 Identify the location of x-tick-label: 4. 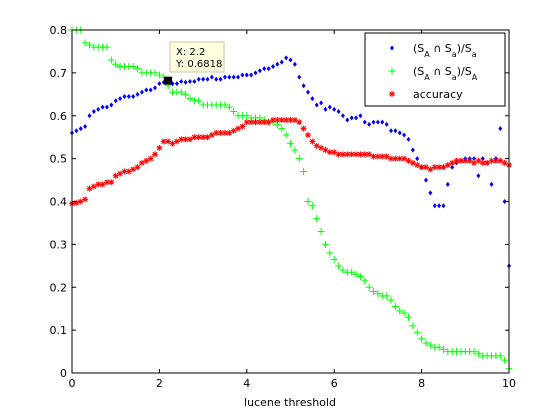
(246, 383).